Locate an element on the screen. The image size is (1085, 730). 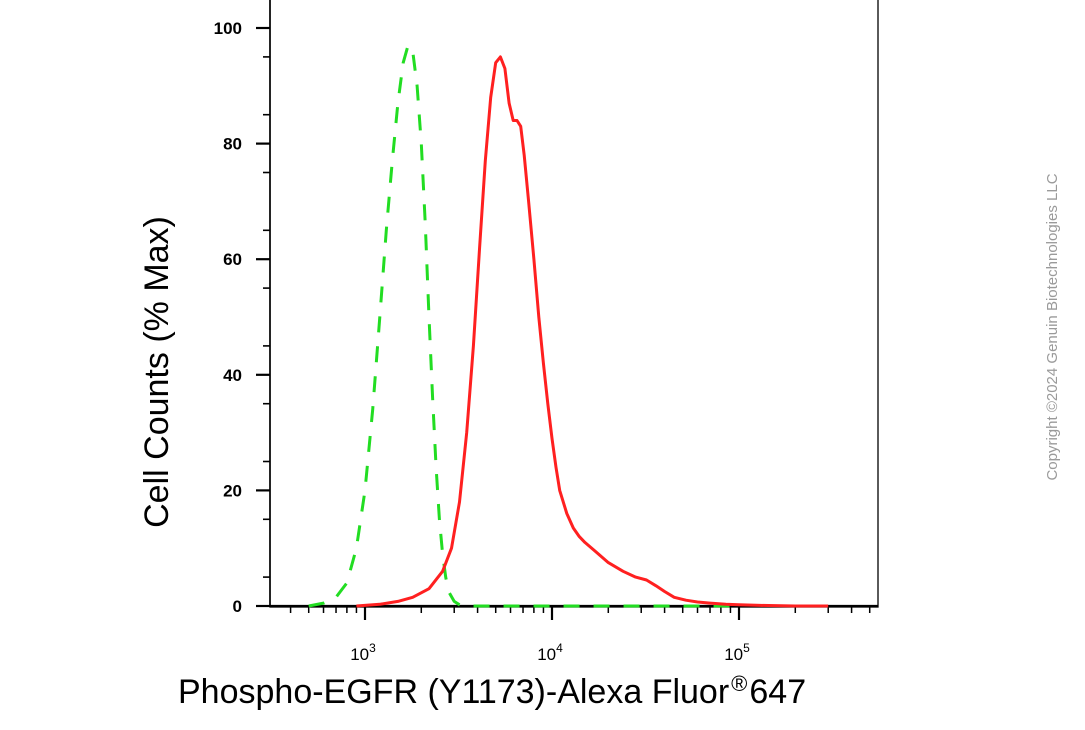
x-tick-label: 10⁵ is located at coordinates (737, 652).